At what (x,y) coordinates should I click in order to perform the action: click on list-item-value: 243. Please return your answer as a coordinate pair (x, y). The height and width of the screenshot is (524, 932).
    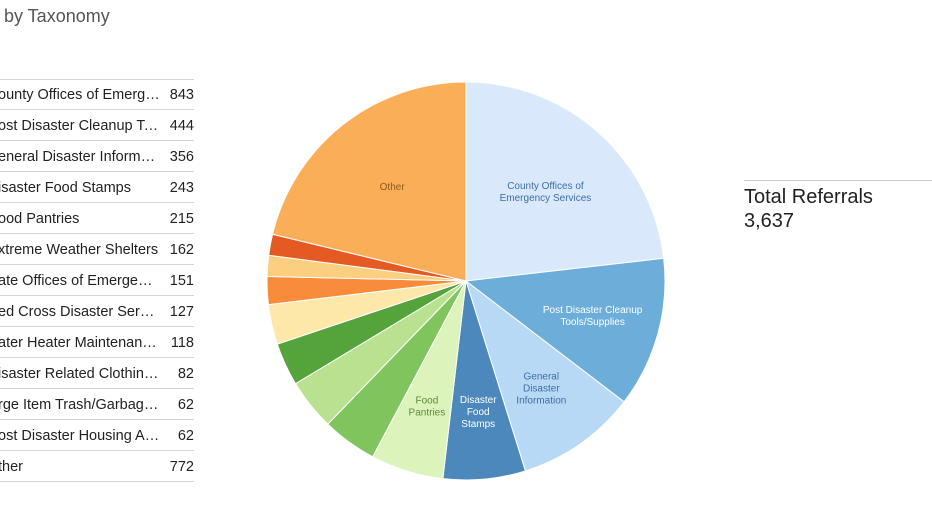
    Looking at the image, I should click on (181, 187).